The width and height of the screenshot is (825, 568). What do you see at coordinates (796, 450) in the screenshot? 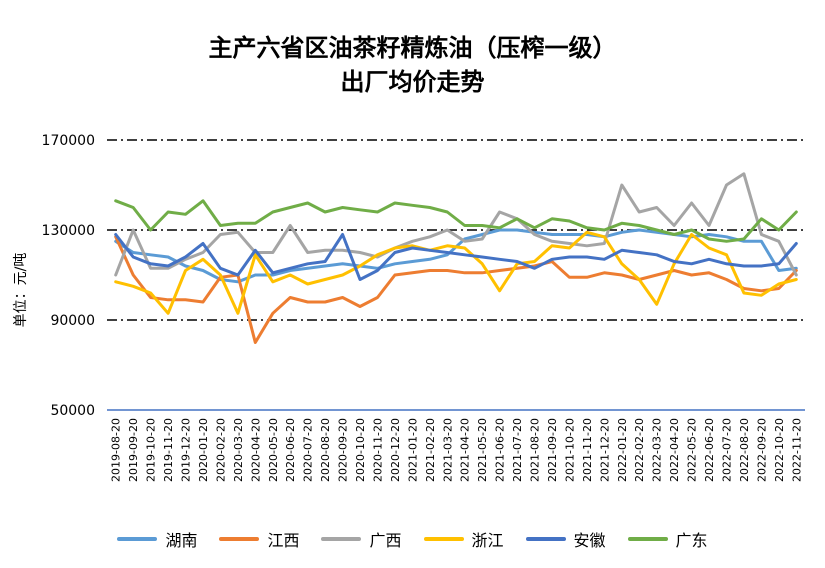
I see `x-tick-label: 2022-11-20` at bounding box center [796, 450].